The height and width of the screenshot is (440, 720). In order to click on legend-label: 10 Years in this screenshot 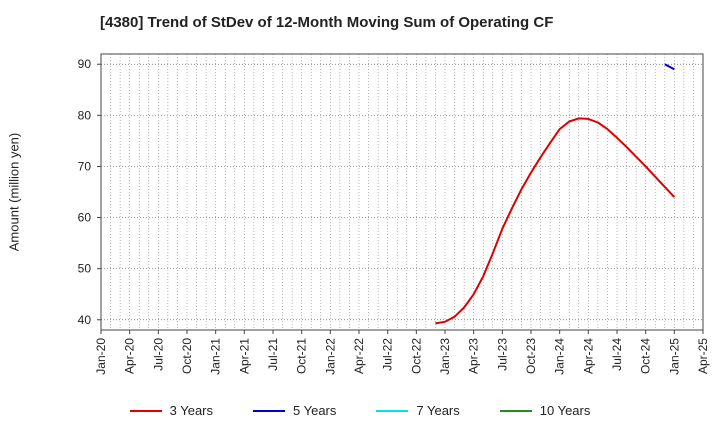, I will do `click(565, 410)`.